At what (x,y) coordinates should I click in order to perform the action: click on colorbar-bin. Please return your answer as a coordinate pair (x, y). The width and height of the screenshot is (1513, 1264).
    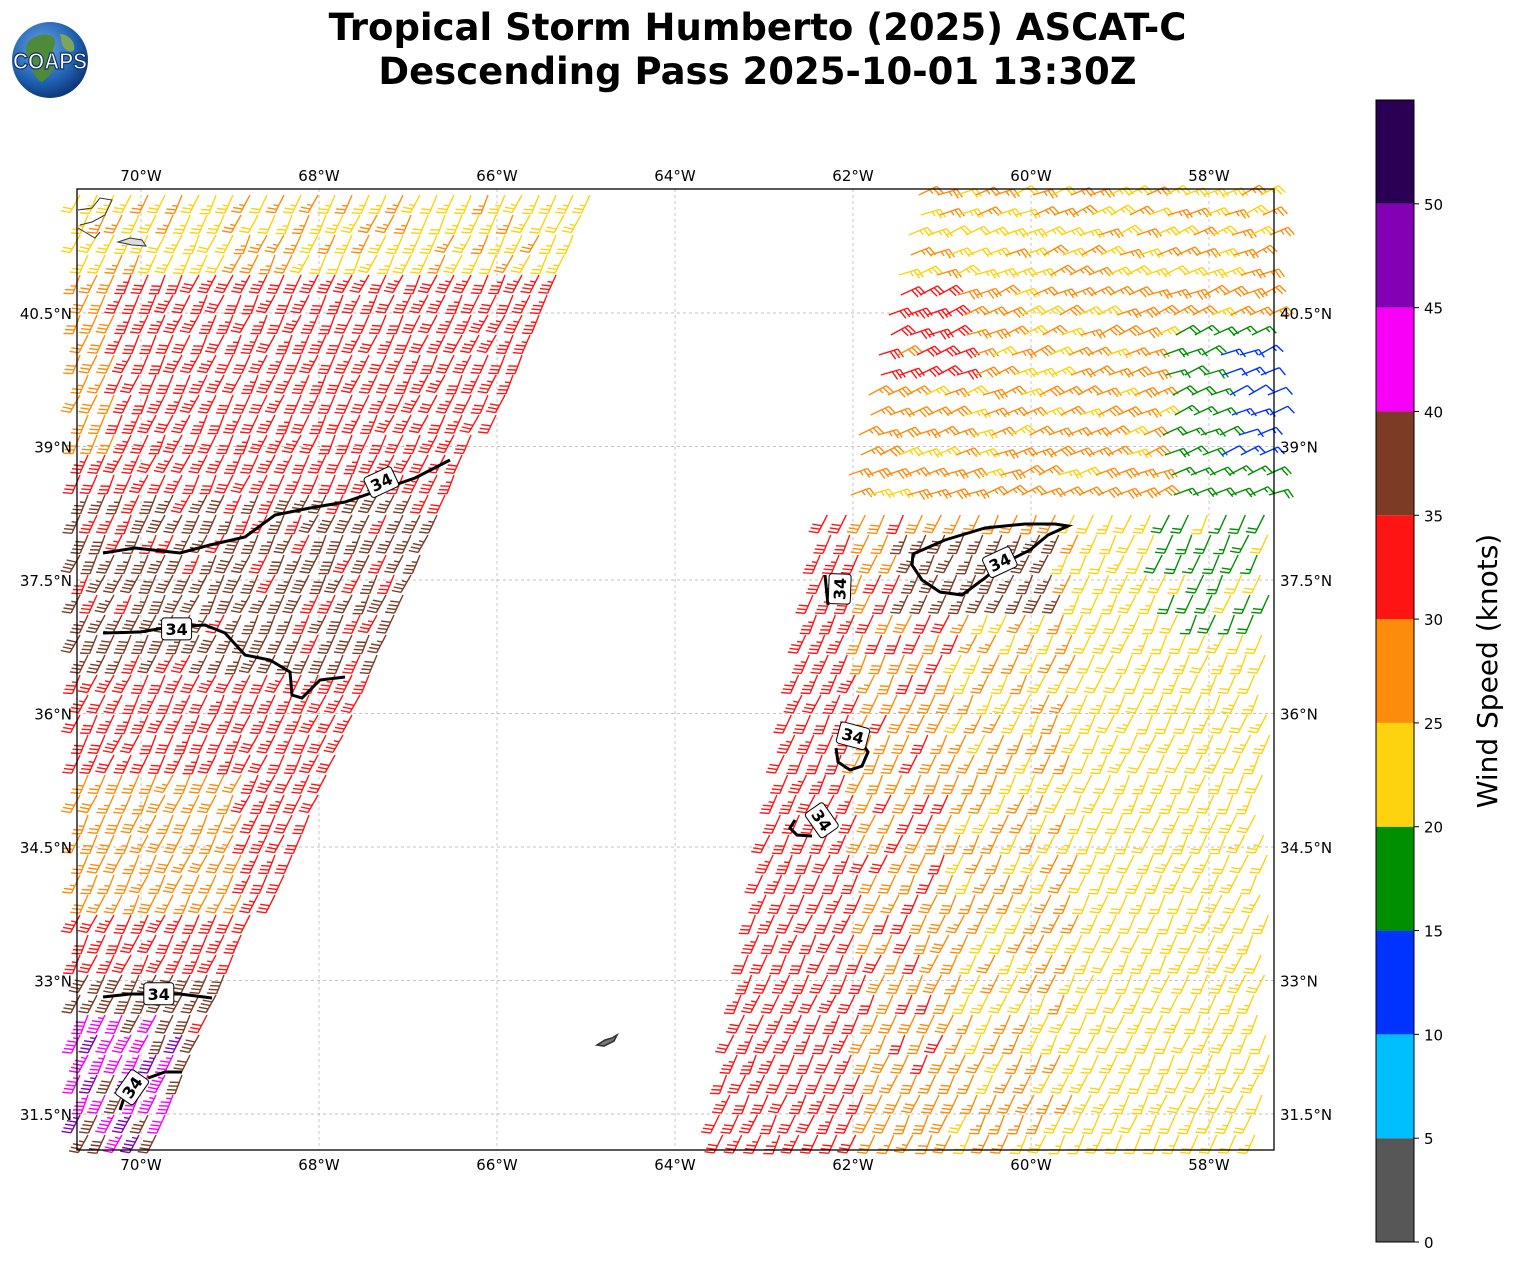
    Looking at the image, I should click on (1395, 152).